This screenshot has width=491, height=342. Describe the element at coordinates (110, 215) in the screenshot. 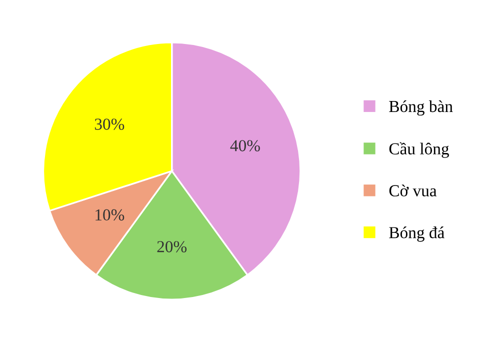

I see `data-label: 10%` at that location.